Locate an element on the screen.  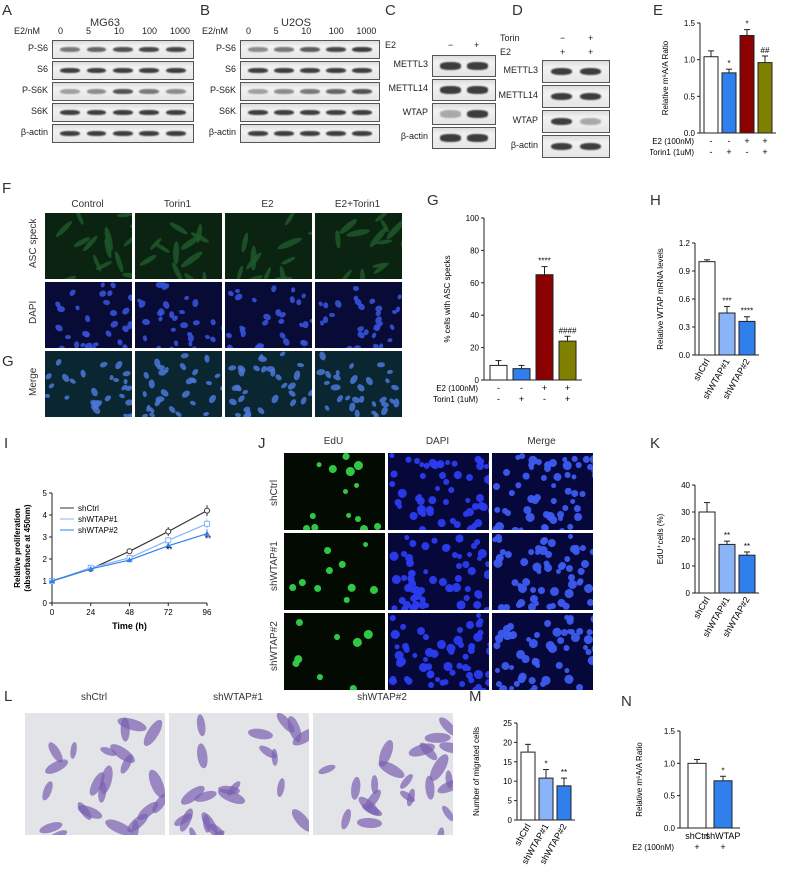
micro-row-label: DAPI is located at coordinates (33, 313).